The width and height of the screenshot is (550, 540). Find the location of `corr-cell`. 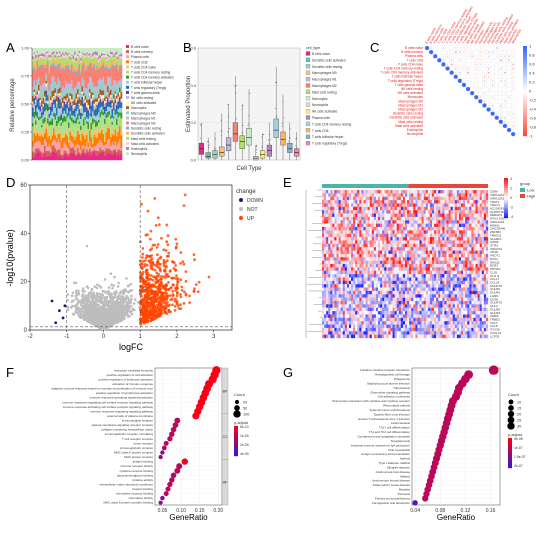

corr-cell is located at coordinates (509, 81).